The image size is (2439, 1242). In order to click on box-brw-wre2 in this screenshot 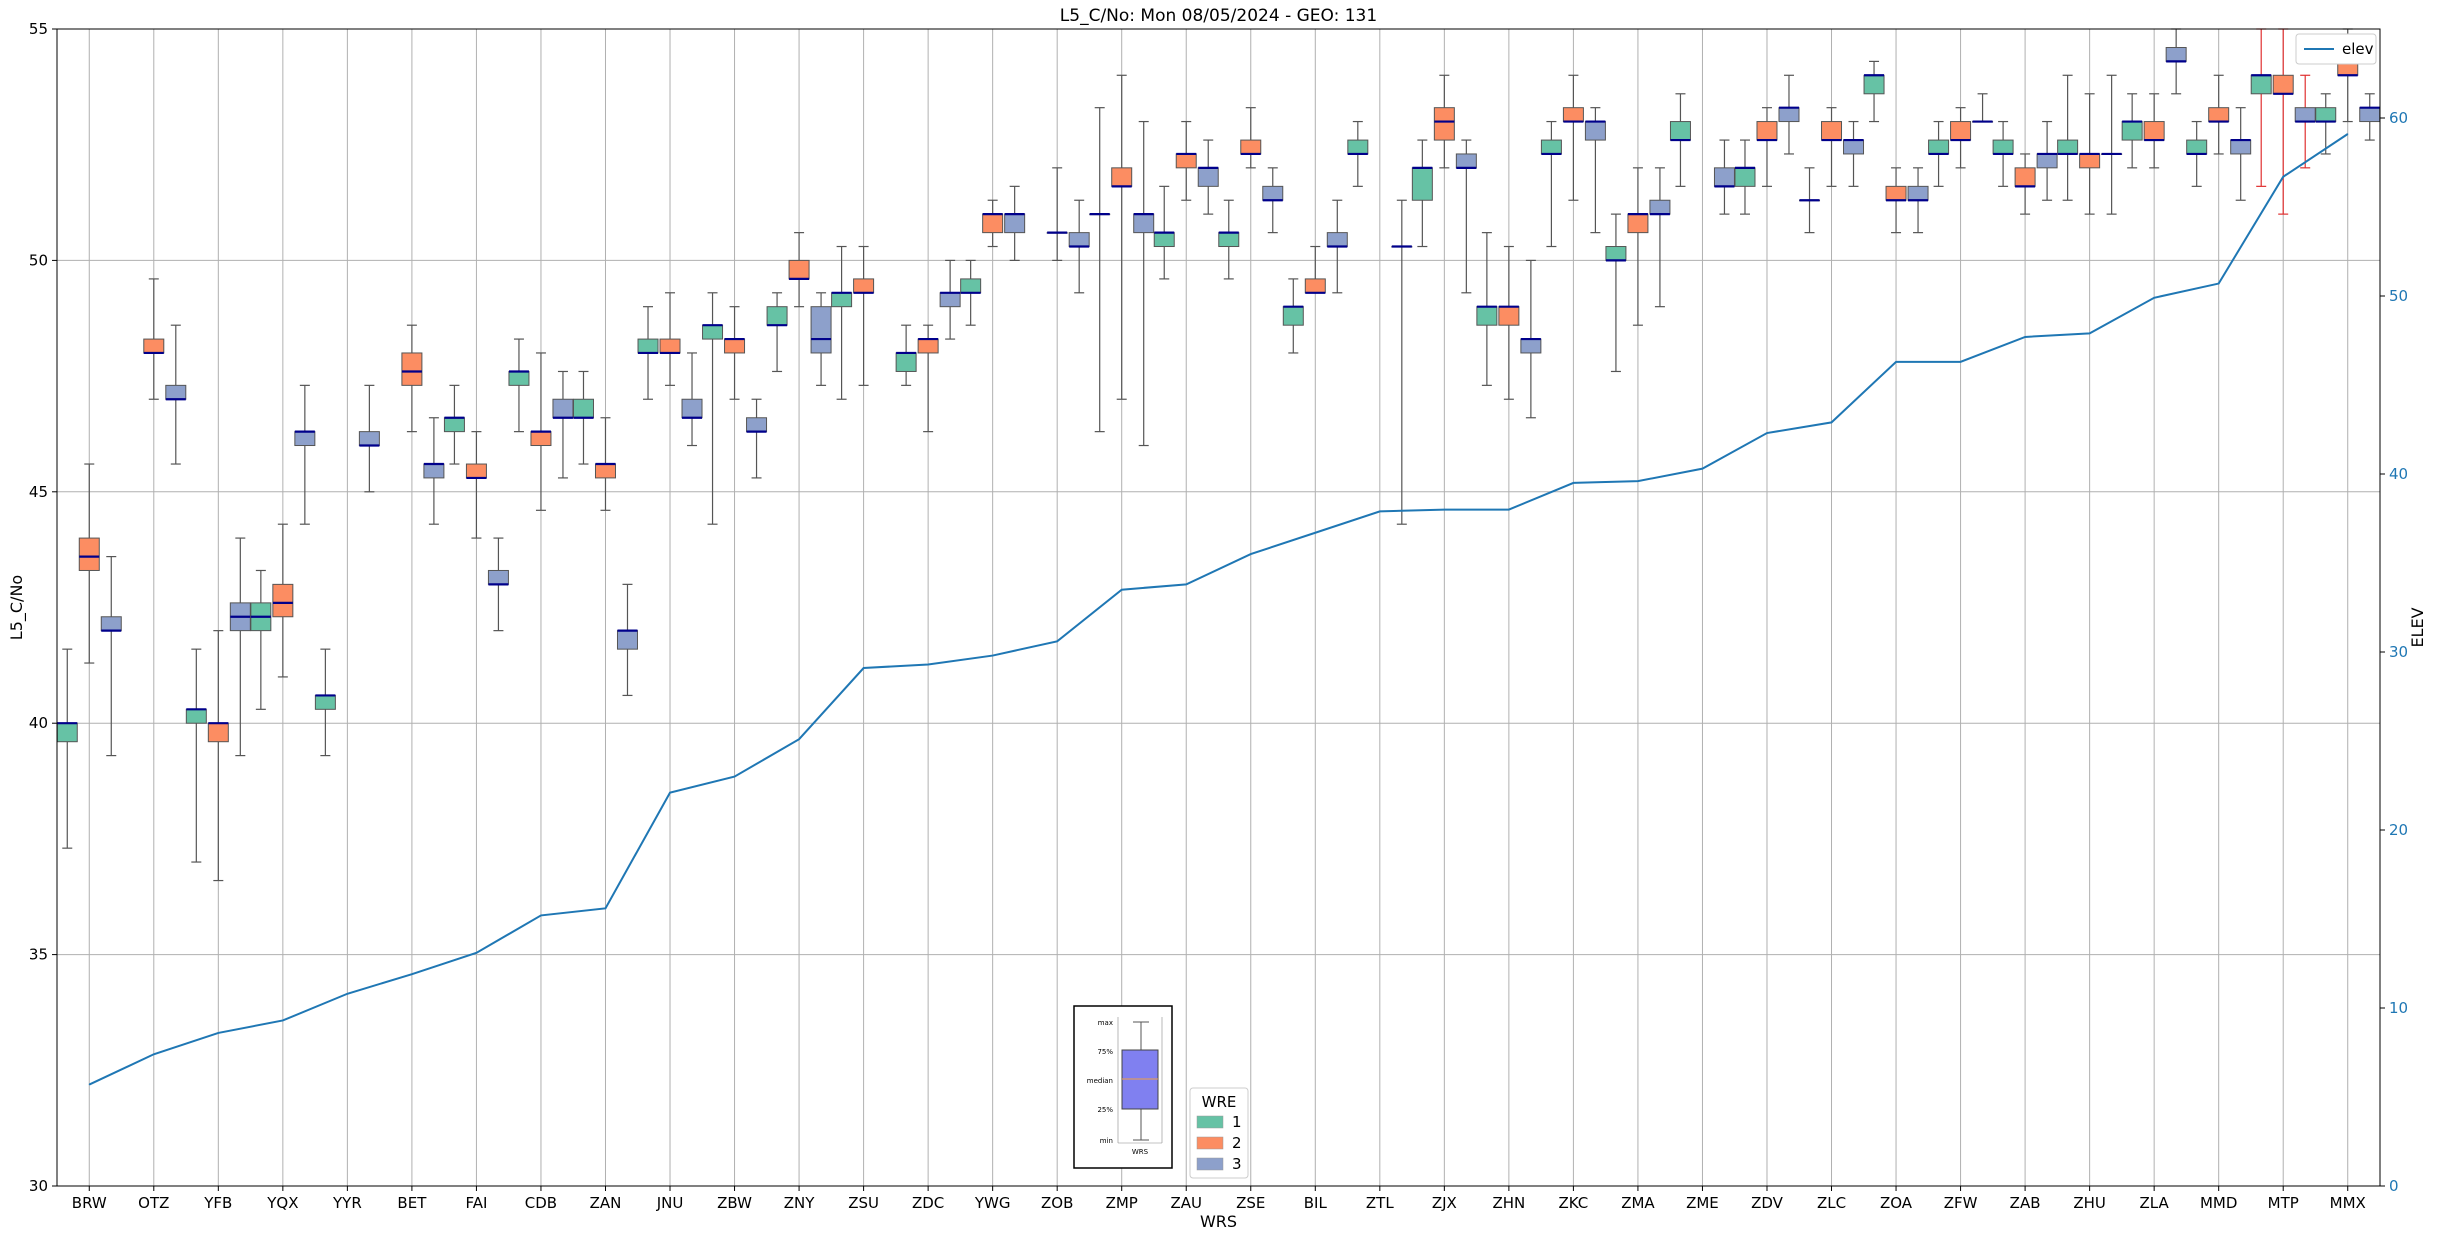, I will do `click(89, 563)`.